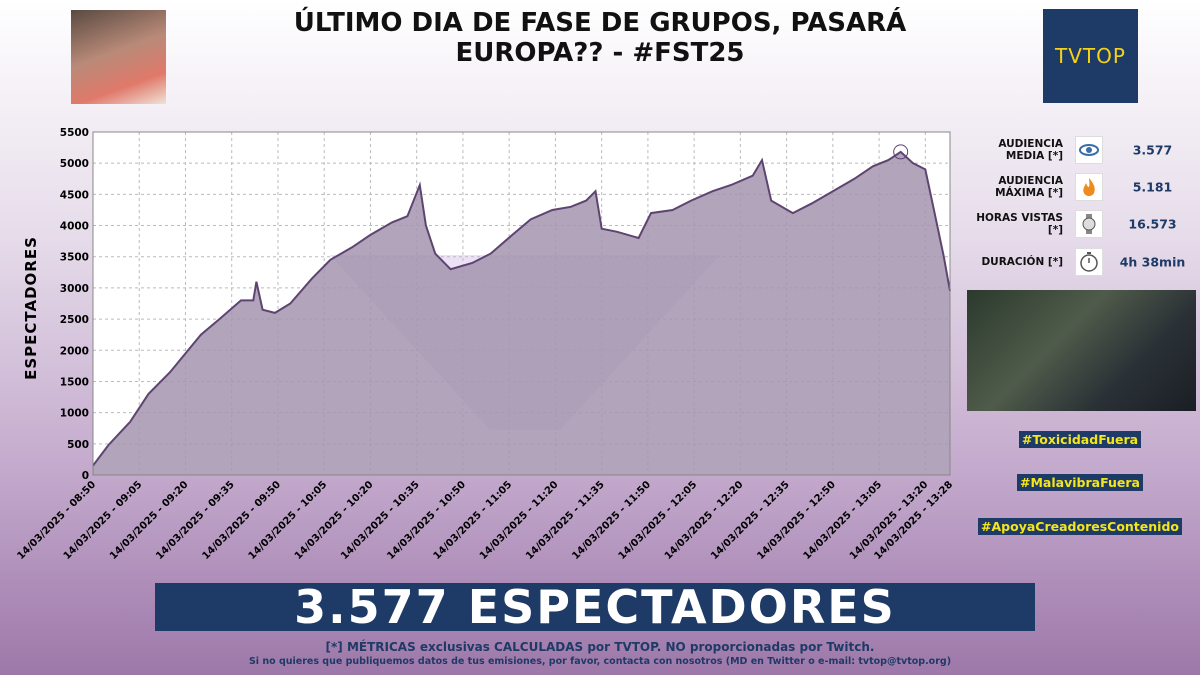  What do you see at coordinates (74, 258) in the screenshot?
I see `y-tick-label: 3500` at bounding box center [74, 258].